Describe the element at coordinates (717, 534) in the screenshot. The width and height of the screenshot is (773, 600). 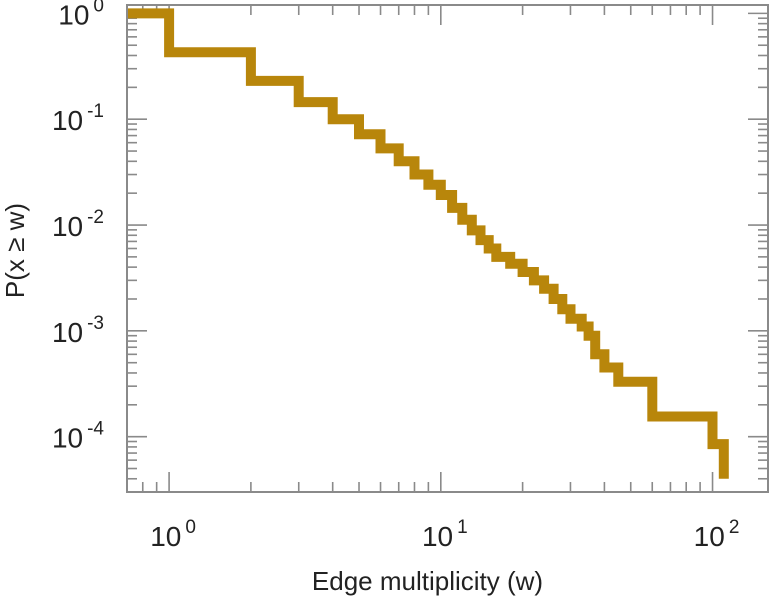
I see `x-tick-label: 10 2` at that location.